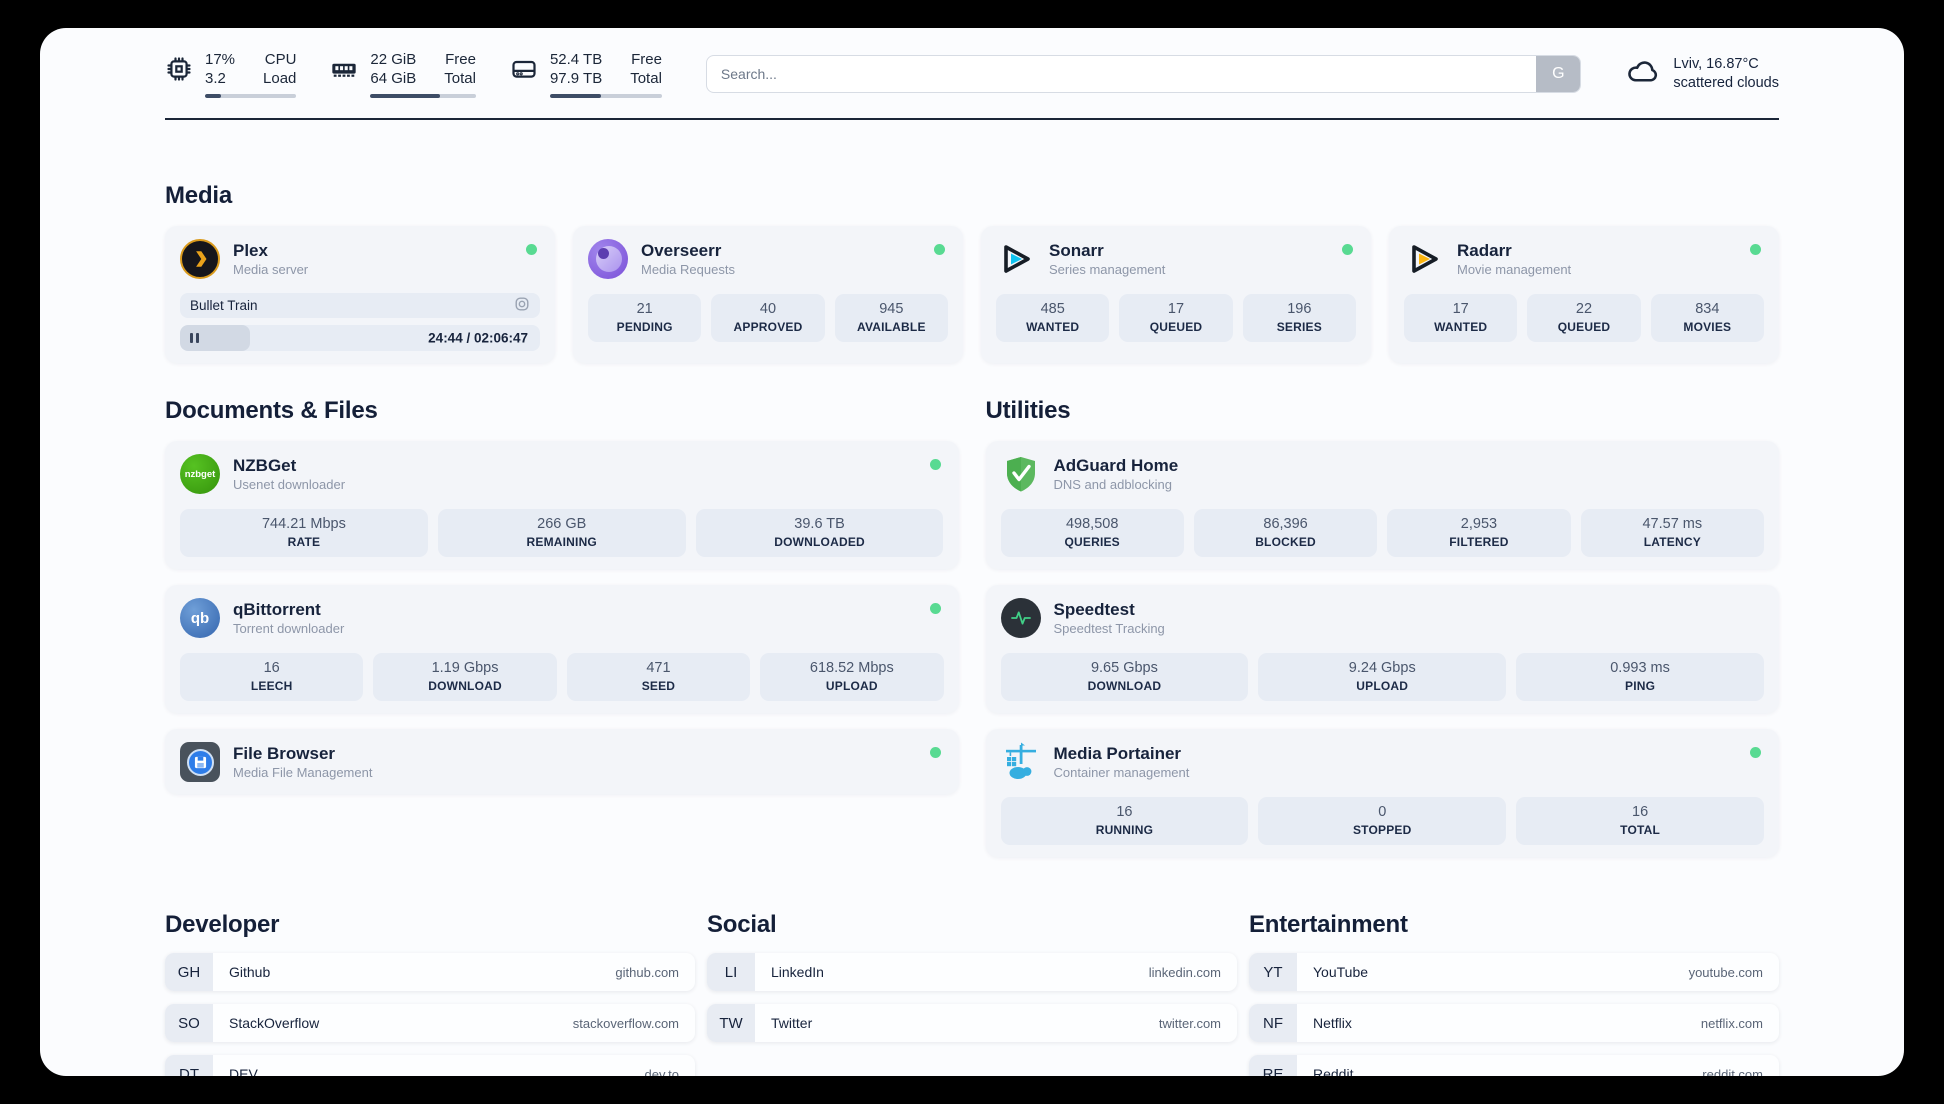  Describe the element at coordinates (1092, 533) in the screenshot. I see `stat-tile: 498,508 QUERIES` at that location.